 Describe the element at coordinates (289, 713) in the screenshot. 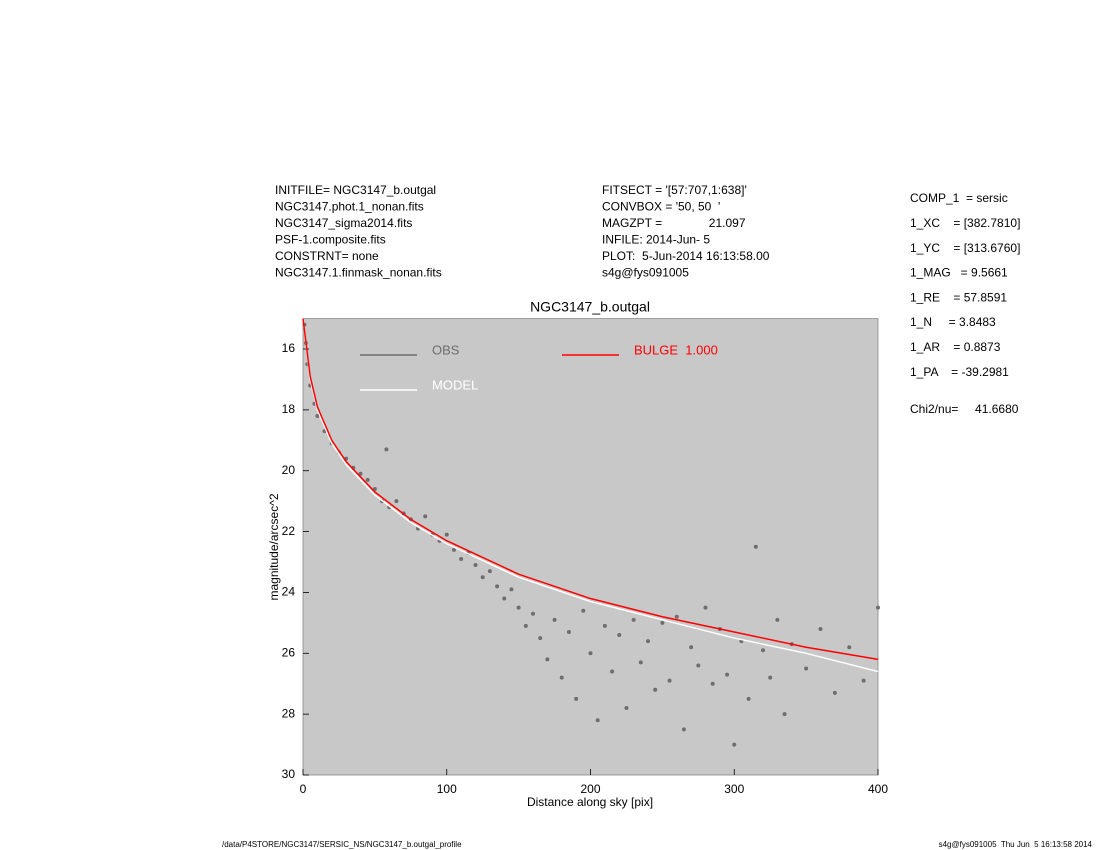

I see `y-tick-label: 28` at that location.